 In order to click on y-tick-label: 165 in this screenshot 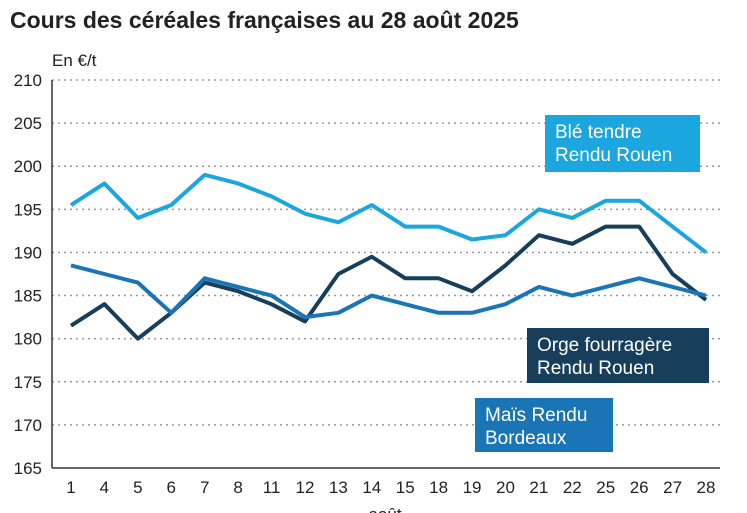, I will do `click(28, 468)`.